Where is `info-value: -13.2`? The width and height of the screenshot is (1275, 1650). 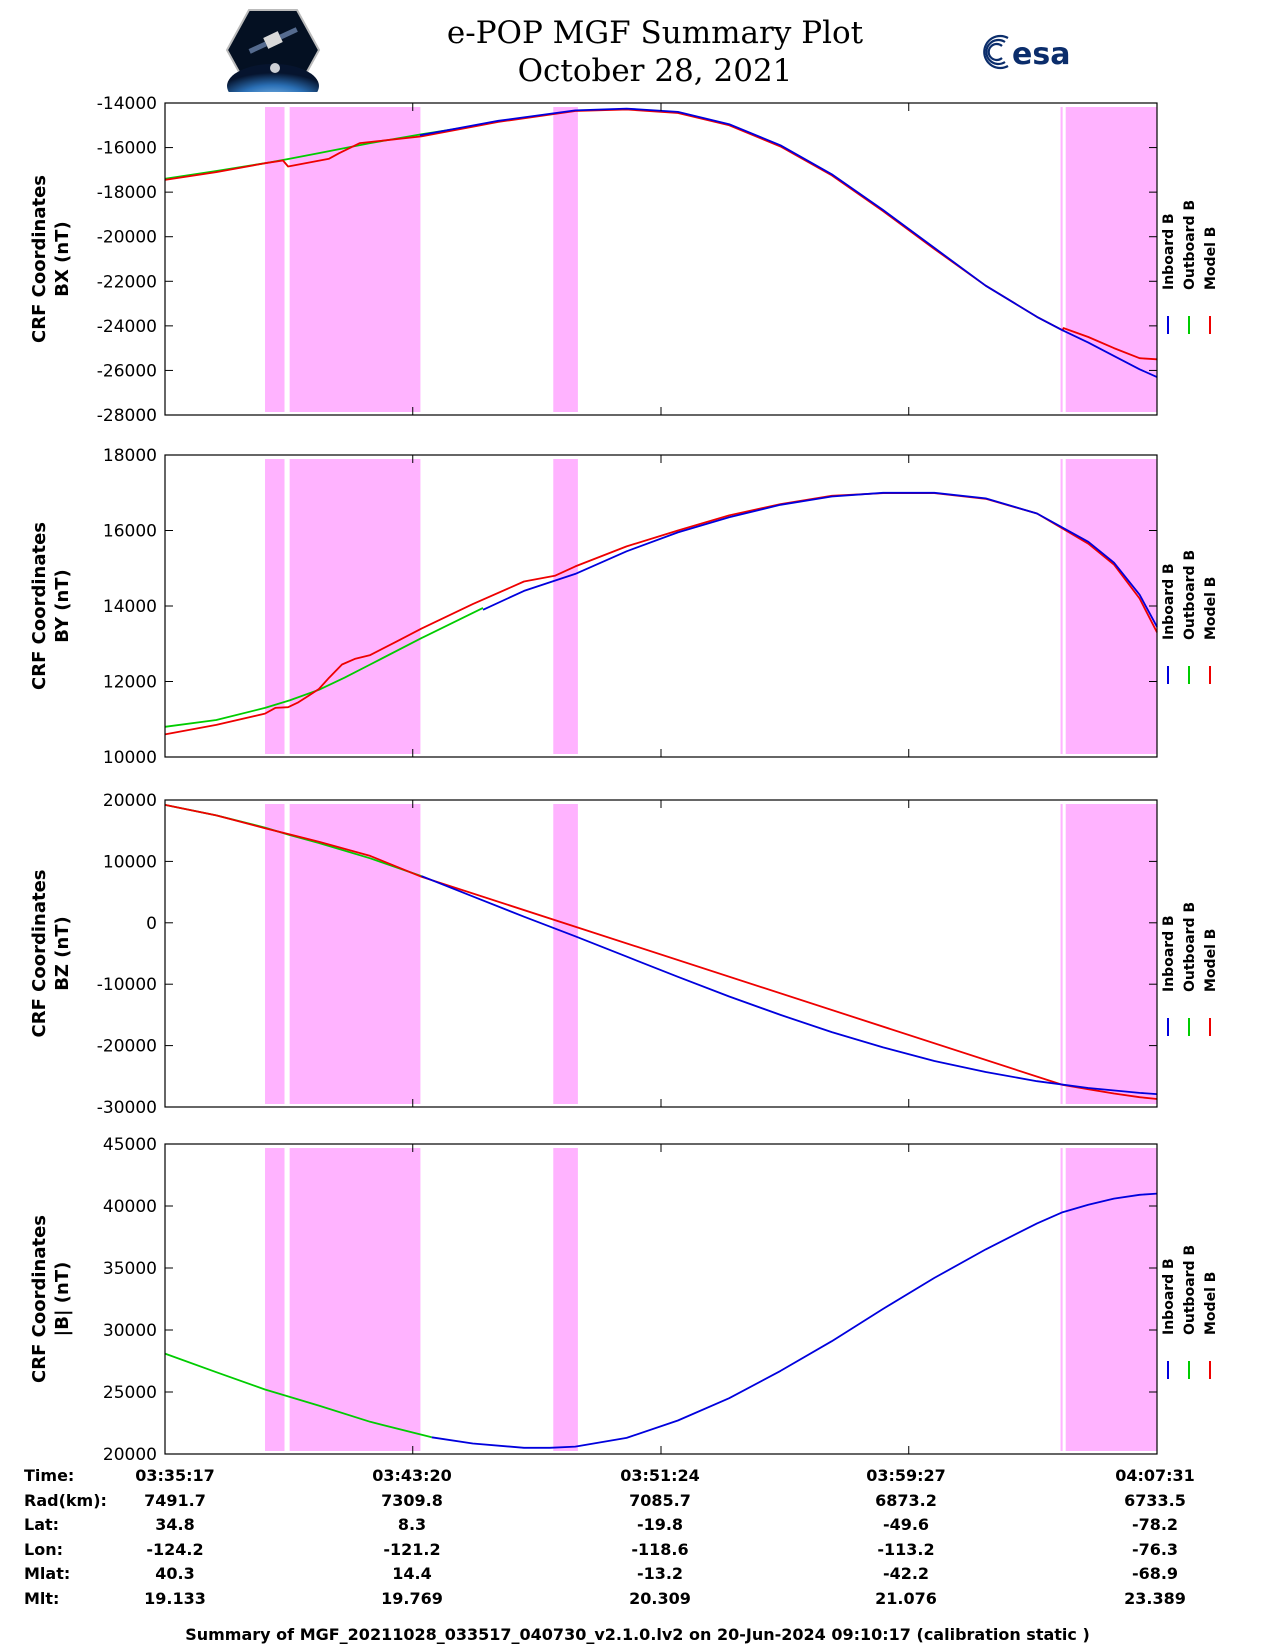 info-value: -13.2 is located at coordinates (660, 1573).